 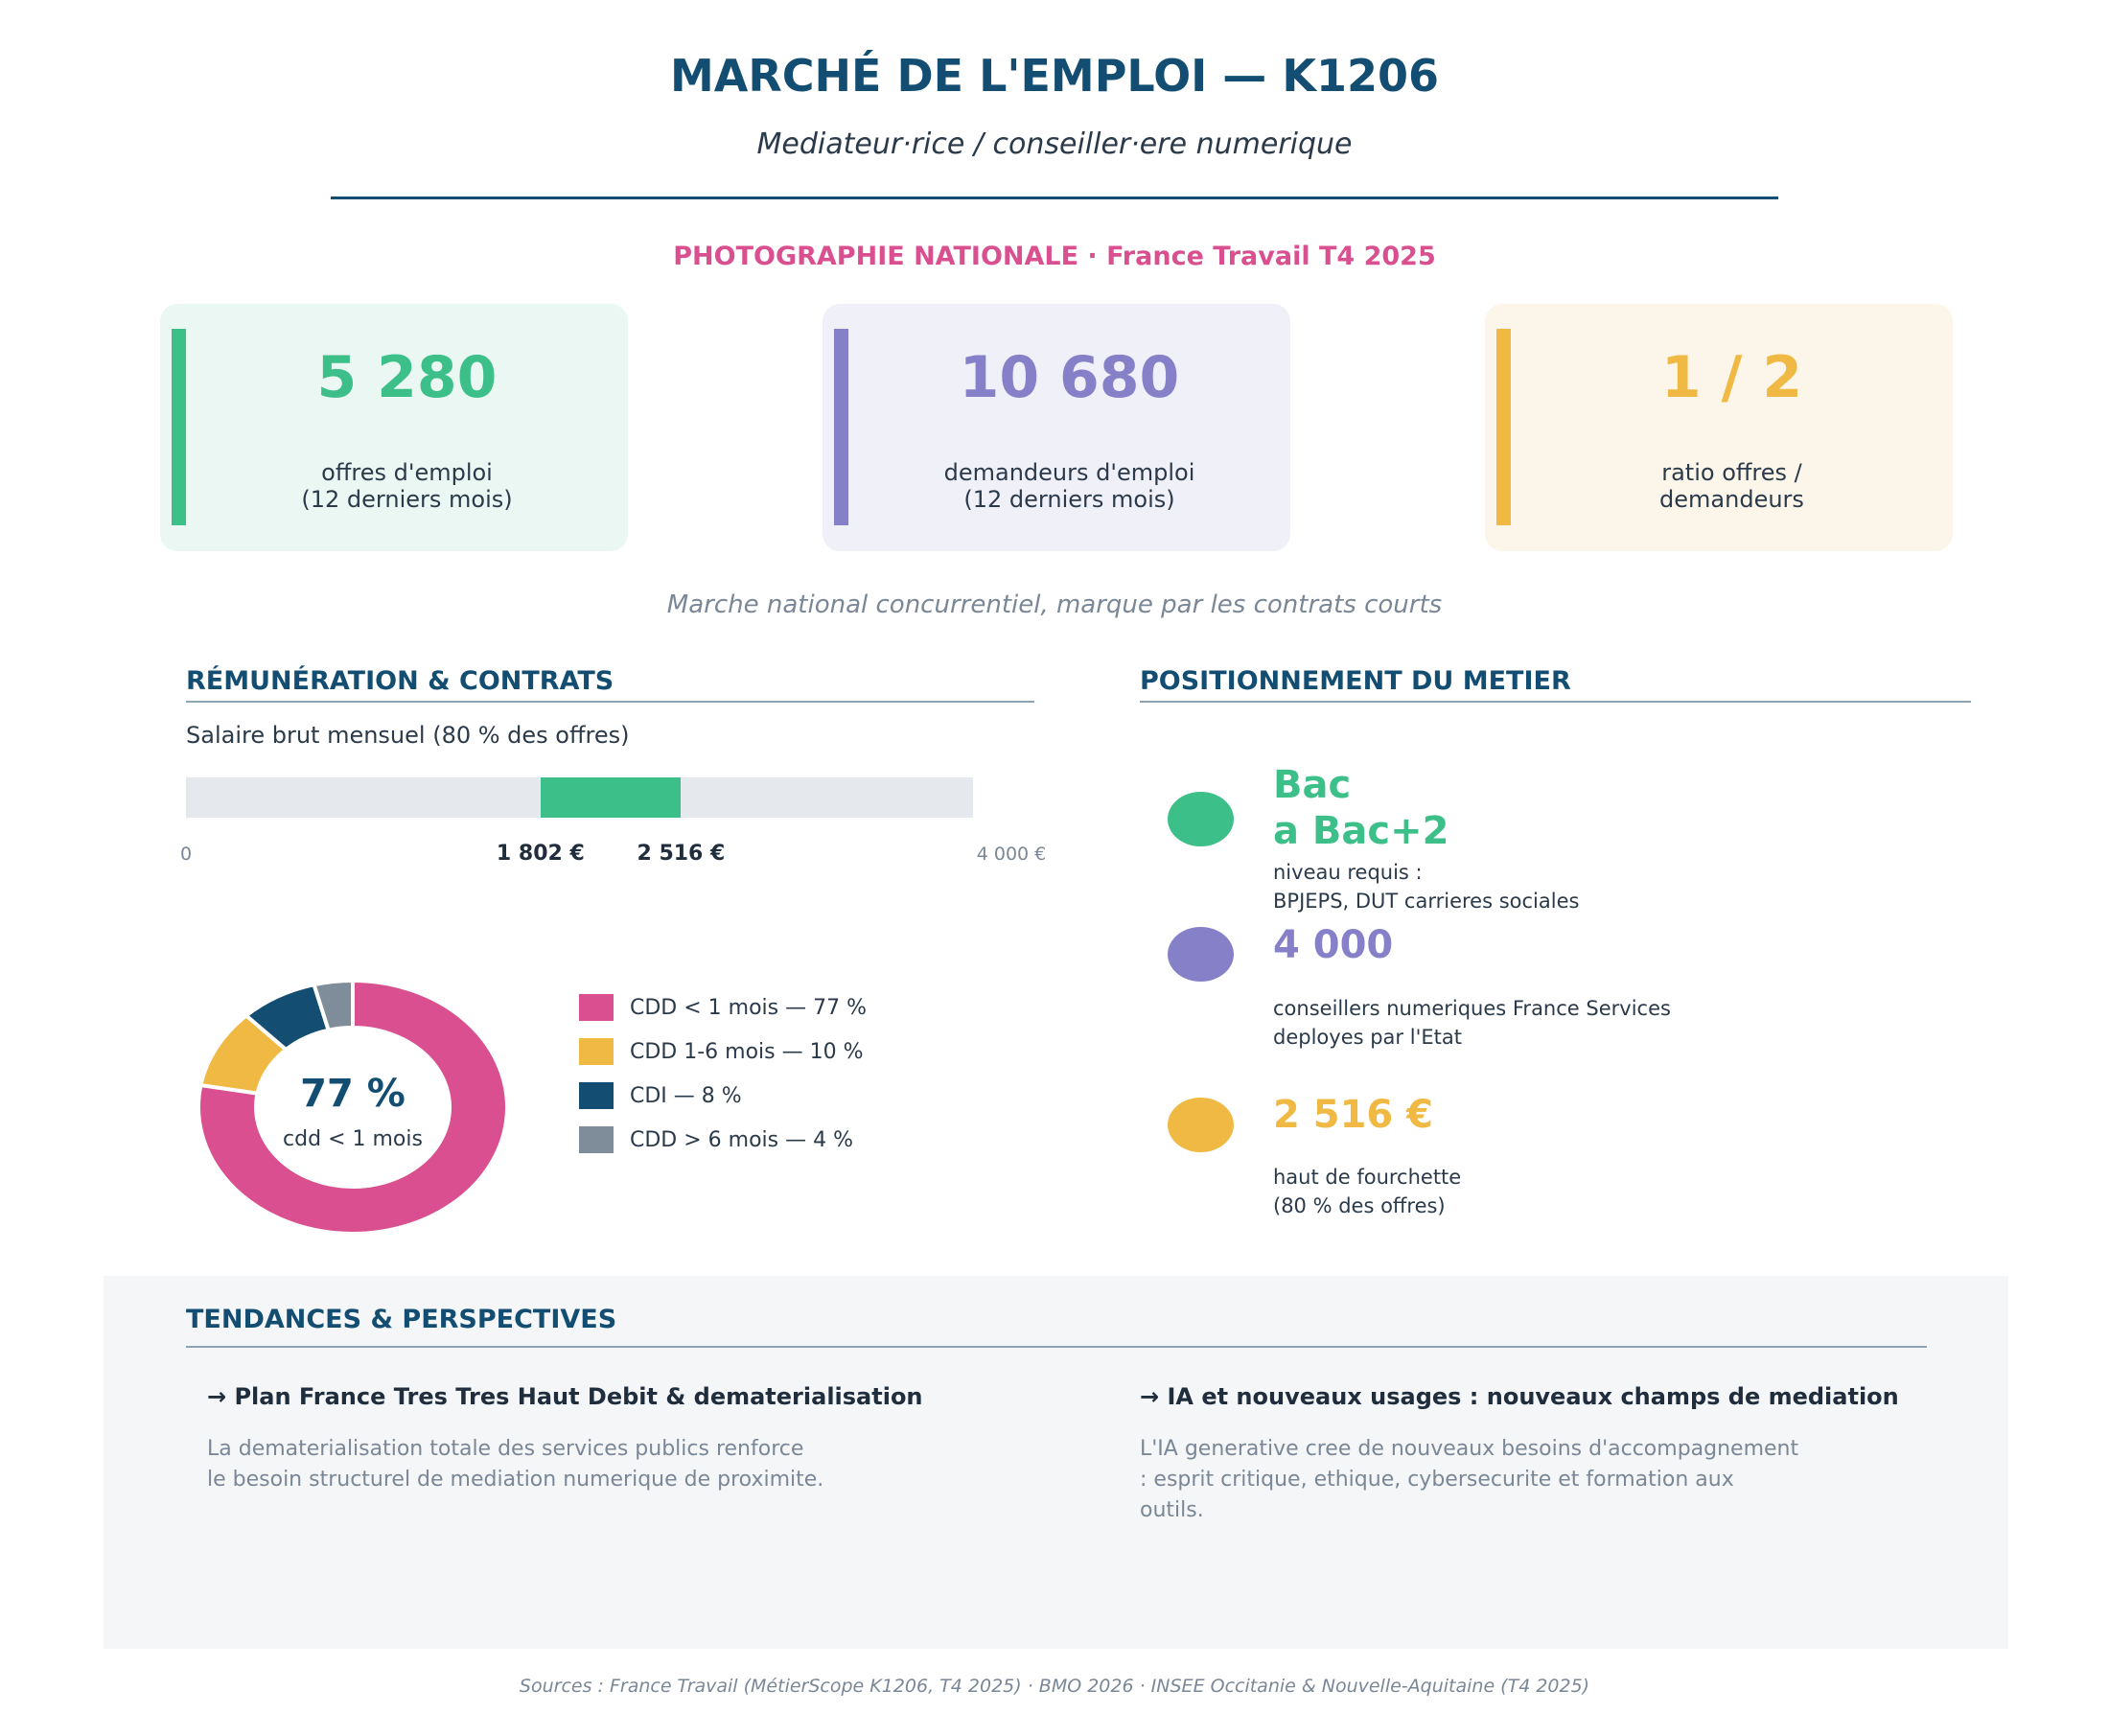 I want to click on kpi-value: 5 280, so click(x=407, y=377).